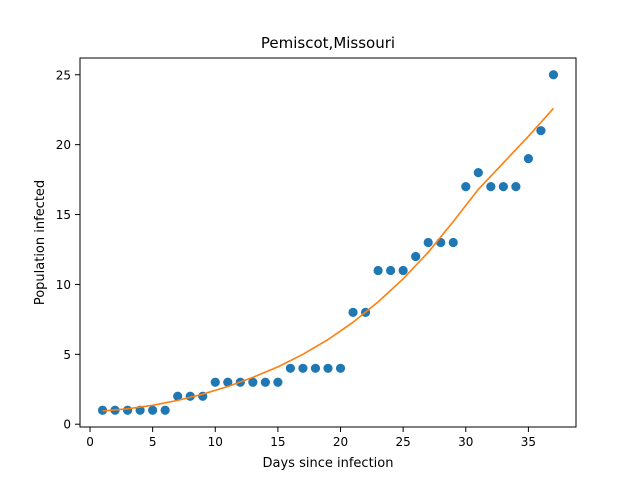  I want to click on x-tick-label: 5, so click(153, 442).